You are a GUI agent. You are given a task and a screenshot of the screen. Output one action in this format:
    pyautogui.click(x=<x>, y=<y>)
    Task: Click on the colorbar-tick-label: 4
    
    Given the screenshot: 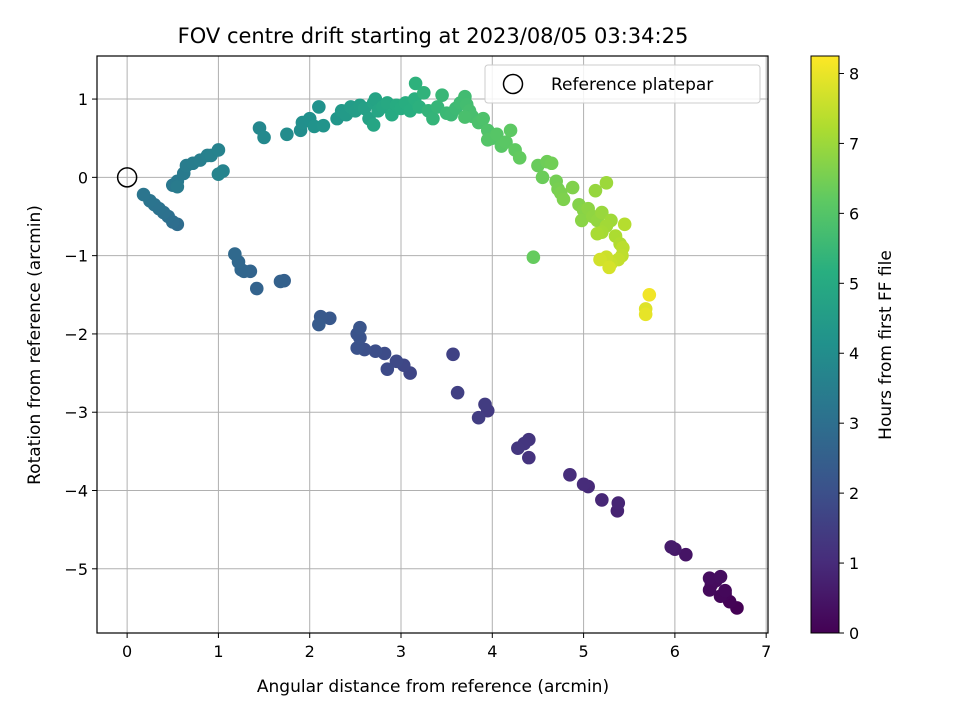 What is the action you would take?
    pyautogui.click(x=854, y=353)
    